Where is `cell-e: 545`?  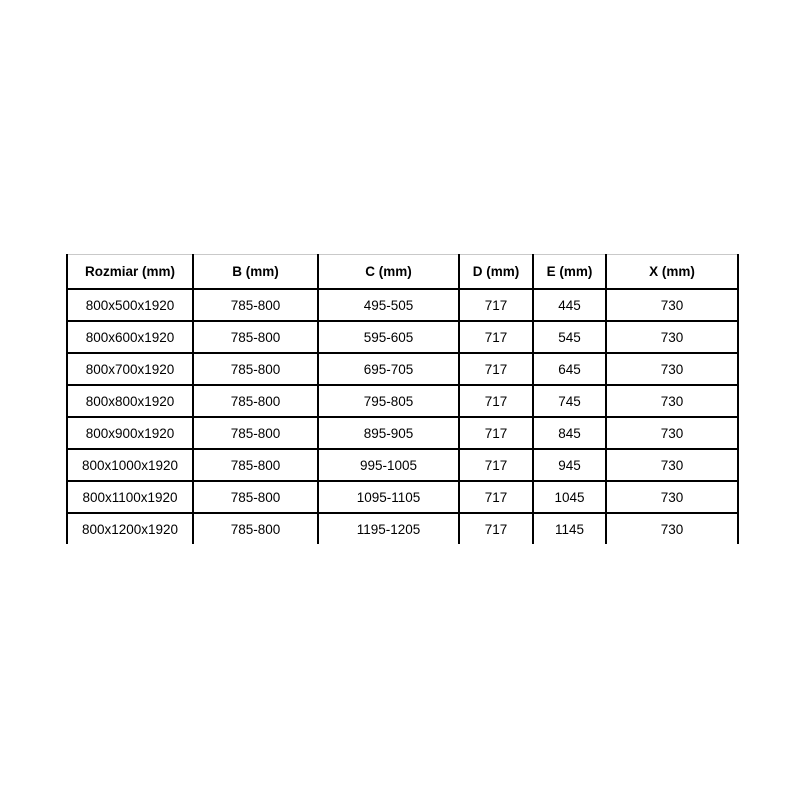
cell-e: 545 is located at coordinates (569, 337).